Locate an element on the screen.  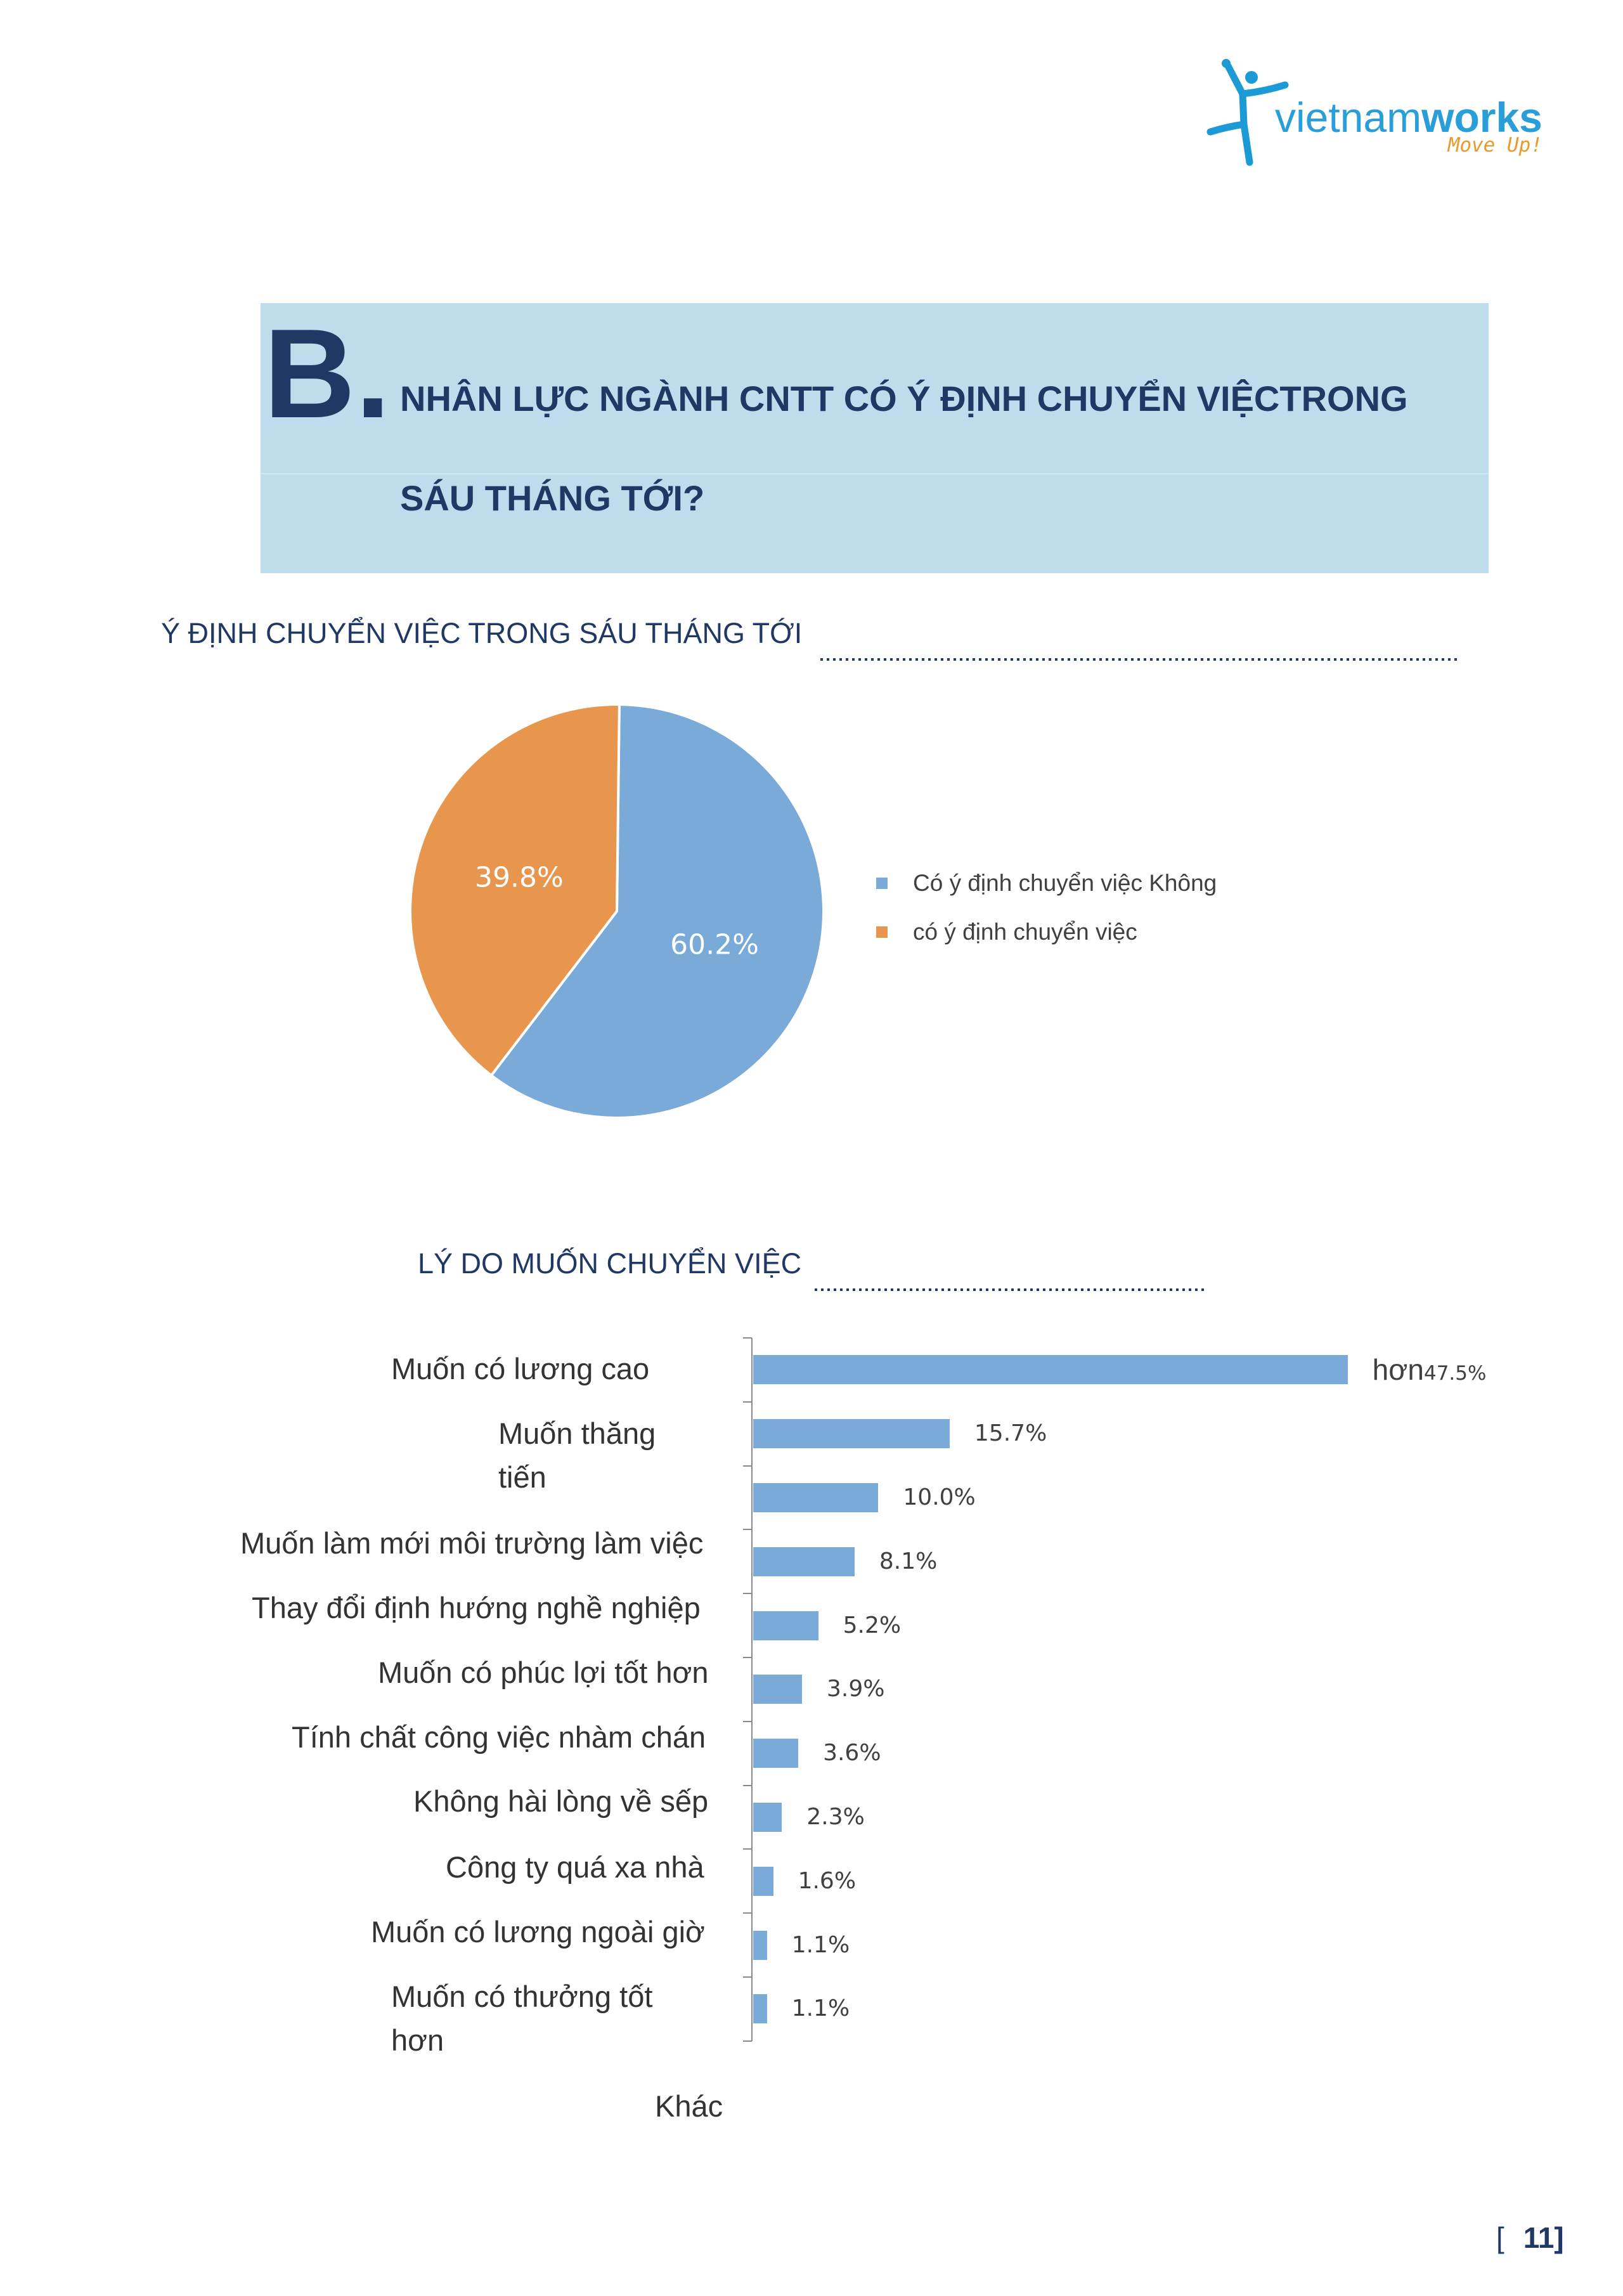
vietnamworks-logo: vietnamworks Move Up! is located at coordinates (1379, 113).